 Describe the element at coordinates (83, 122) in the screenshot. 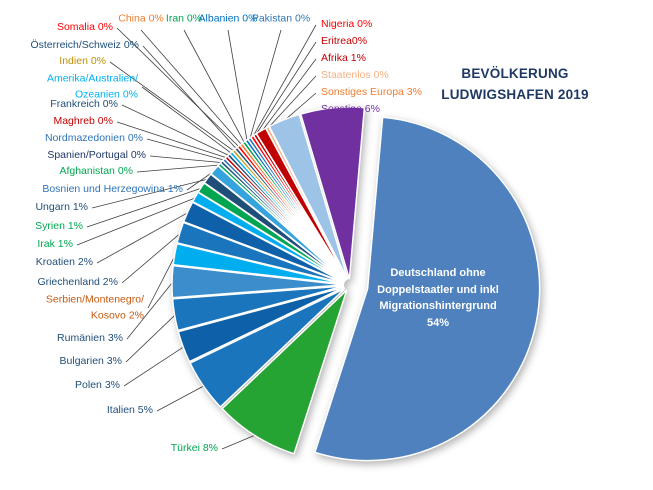

I see `slice-label-maghreb: Maghreb 0%` at that location.